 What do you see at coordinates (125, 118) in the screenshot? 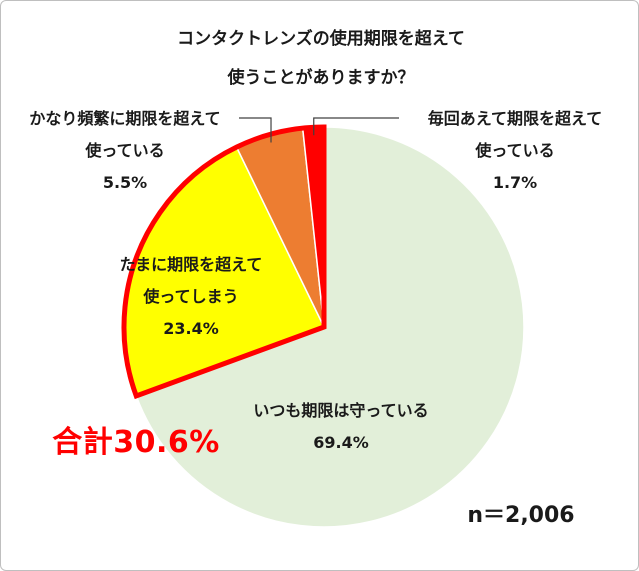
I see `slice-label-line: かなり頻繁に期限を超えて` at bounding box center [125, 118].